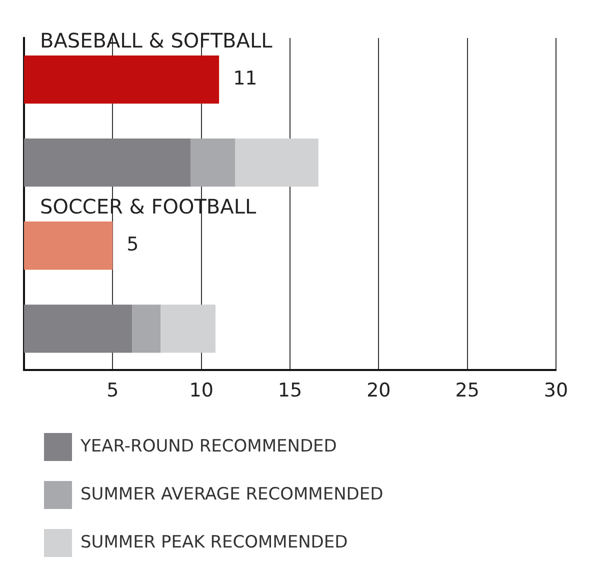  I want to click on legend-label: SUMMER PEAK RECOMMENDED, so click(214, 542).